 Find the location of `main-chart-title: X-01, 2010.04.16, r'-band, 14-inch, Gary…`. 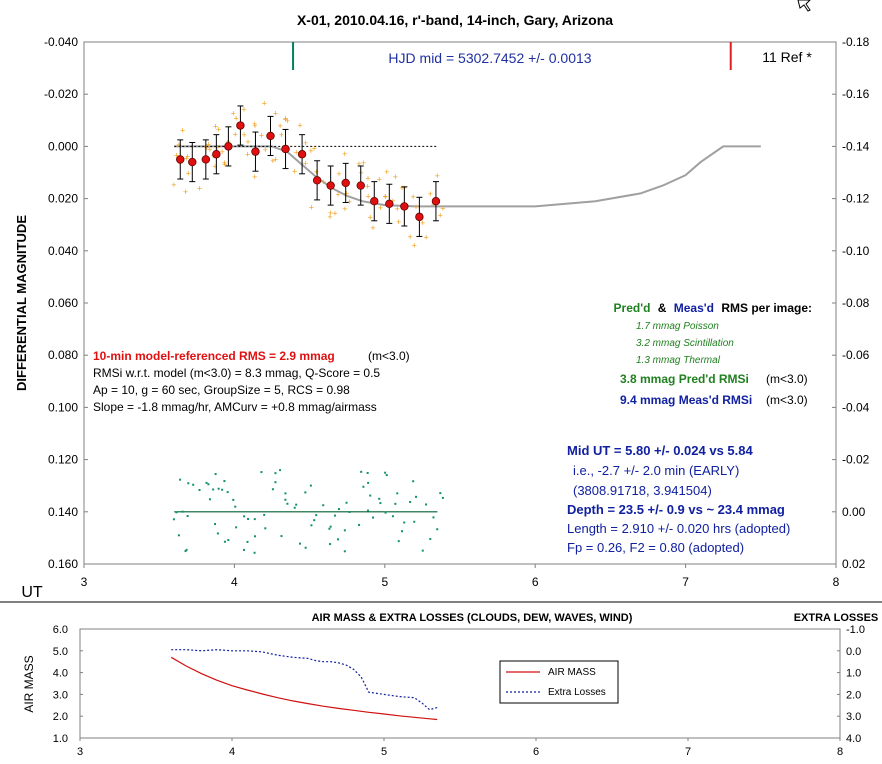

main-chart-title: X-01, 2010.04.16, r'-band, 14-inch, Gary… is located at coordinates (455, 20).